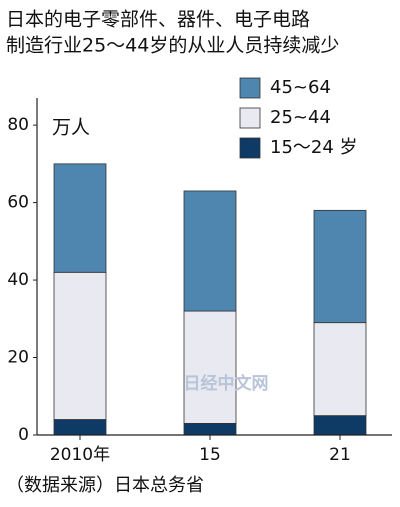 The width and height of the screenshot is (400, 507). Describe the element at coordinates (172, 46) in the screenshot. I see `chart-title-line: 制造行业25～44岁的从业人员持续减少` at that location.